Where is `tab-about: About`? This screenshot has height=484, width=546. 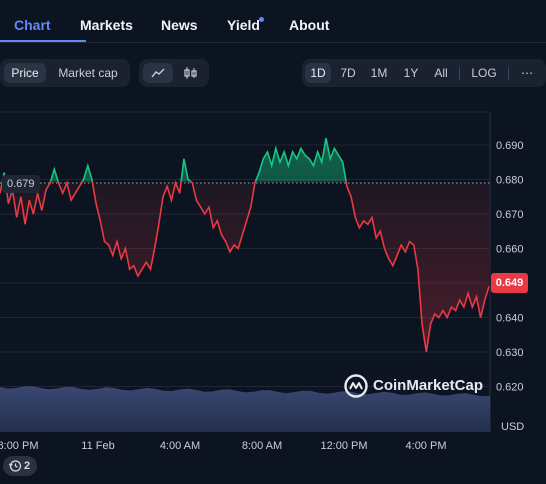
tab-about: About is located at coordinates (309, 25).